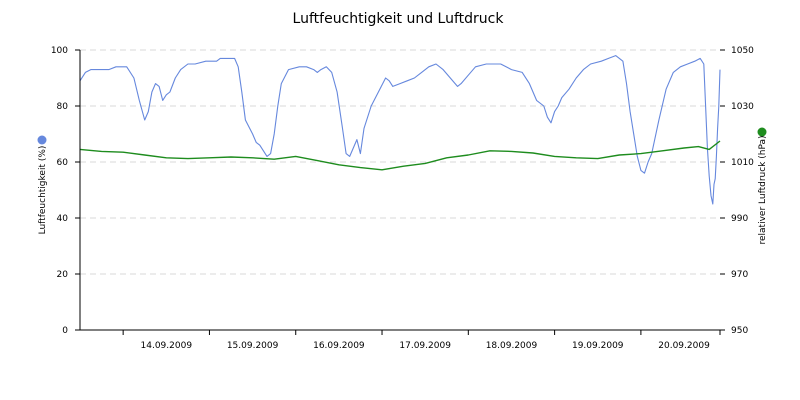 The height and width of the screenshot is (400, 800). Describe the element at coordinates (742, 163) in the screenshot. I see `right-tick-label: 1010` at that location.